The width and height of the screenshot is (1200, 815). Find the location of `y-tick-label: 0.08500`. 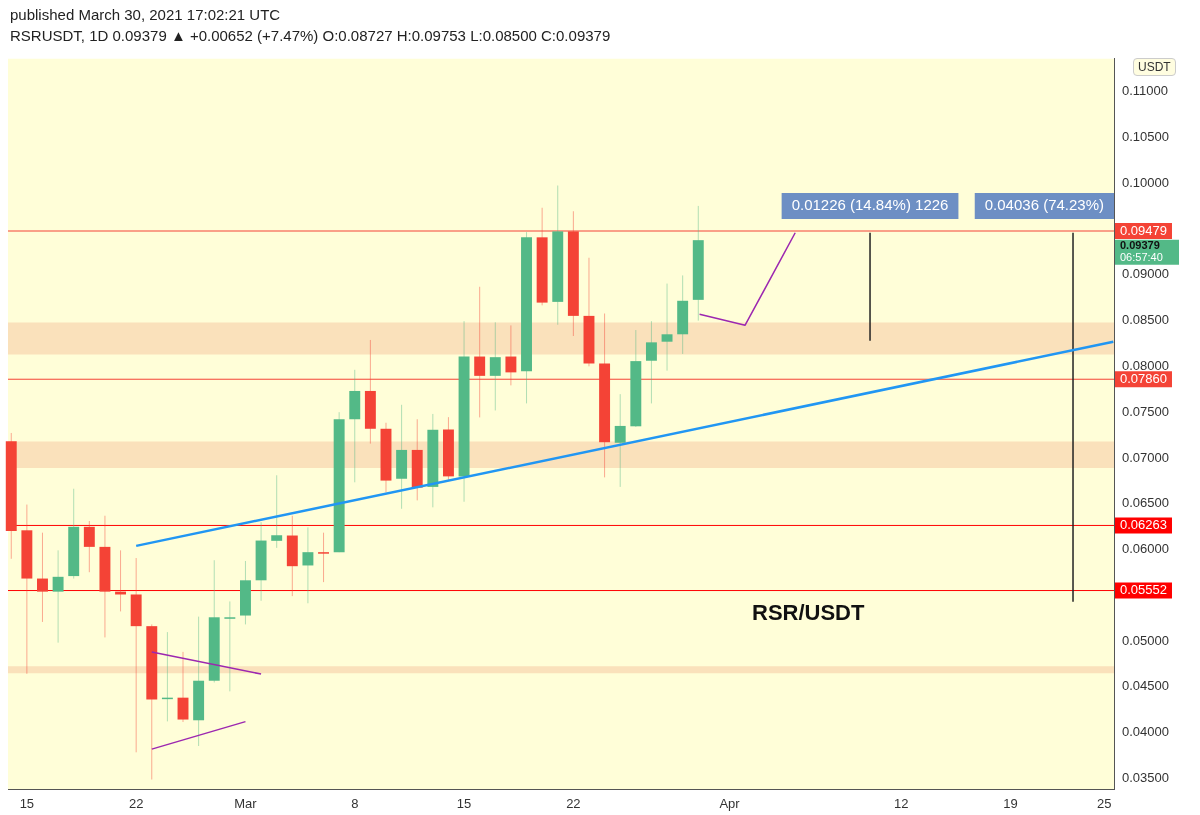

y-tick-label: 0.08500 is located at coordinates (1145, 320).